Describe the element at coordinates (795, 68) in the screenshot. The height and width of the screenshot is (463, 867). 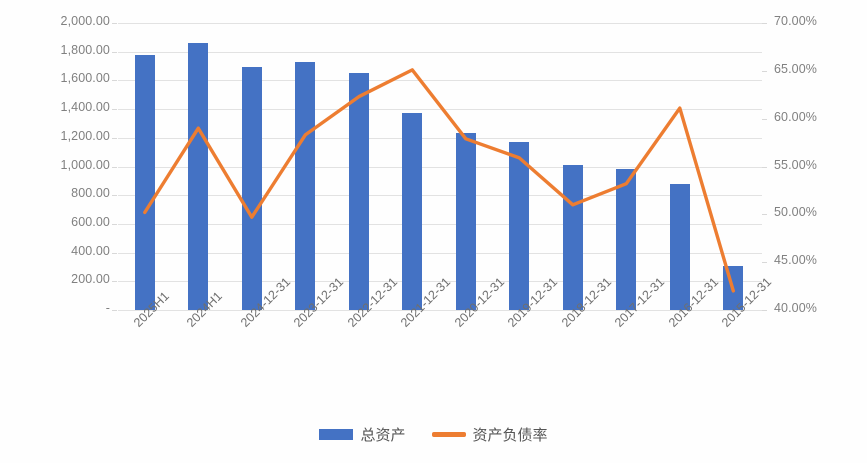
I see `y-axis-right-tick-label: 65.00%` at that location.